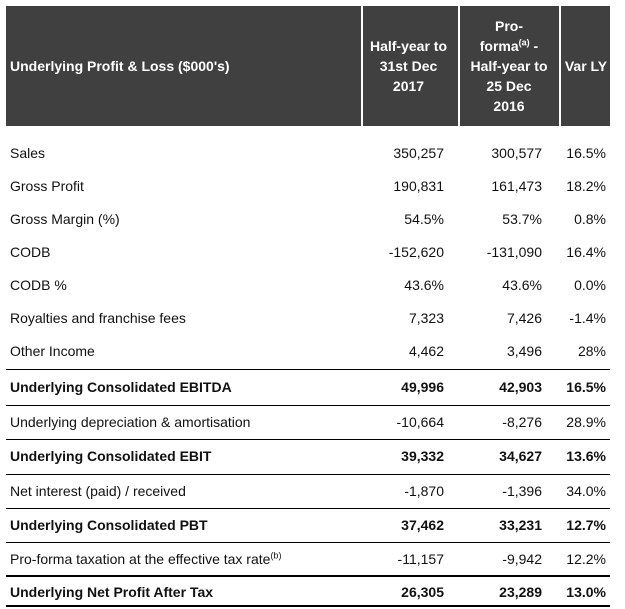 Image resolution: width=625 pixels, height=609 pixels. I want to click on header-proforma-period: Pro- forma(a) - Half-year to 25 Dec 2016, so click(509, 66).